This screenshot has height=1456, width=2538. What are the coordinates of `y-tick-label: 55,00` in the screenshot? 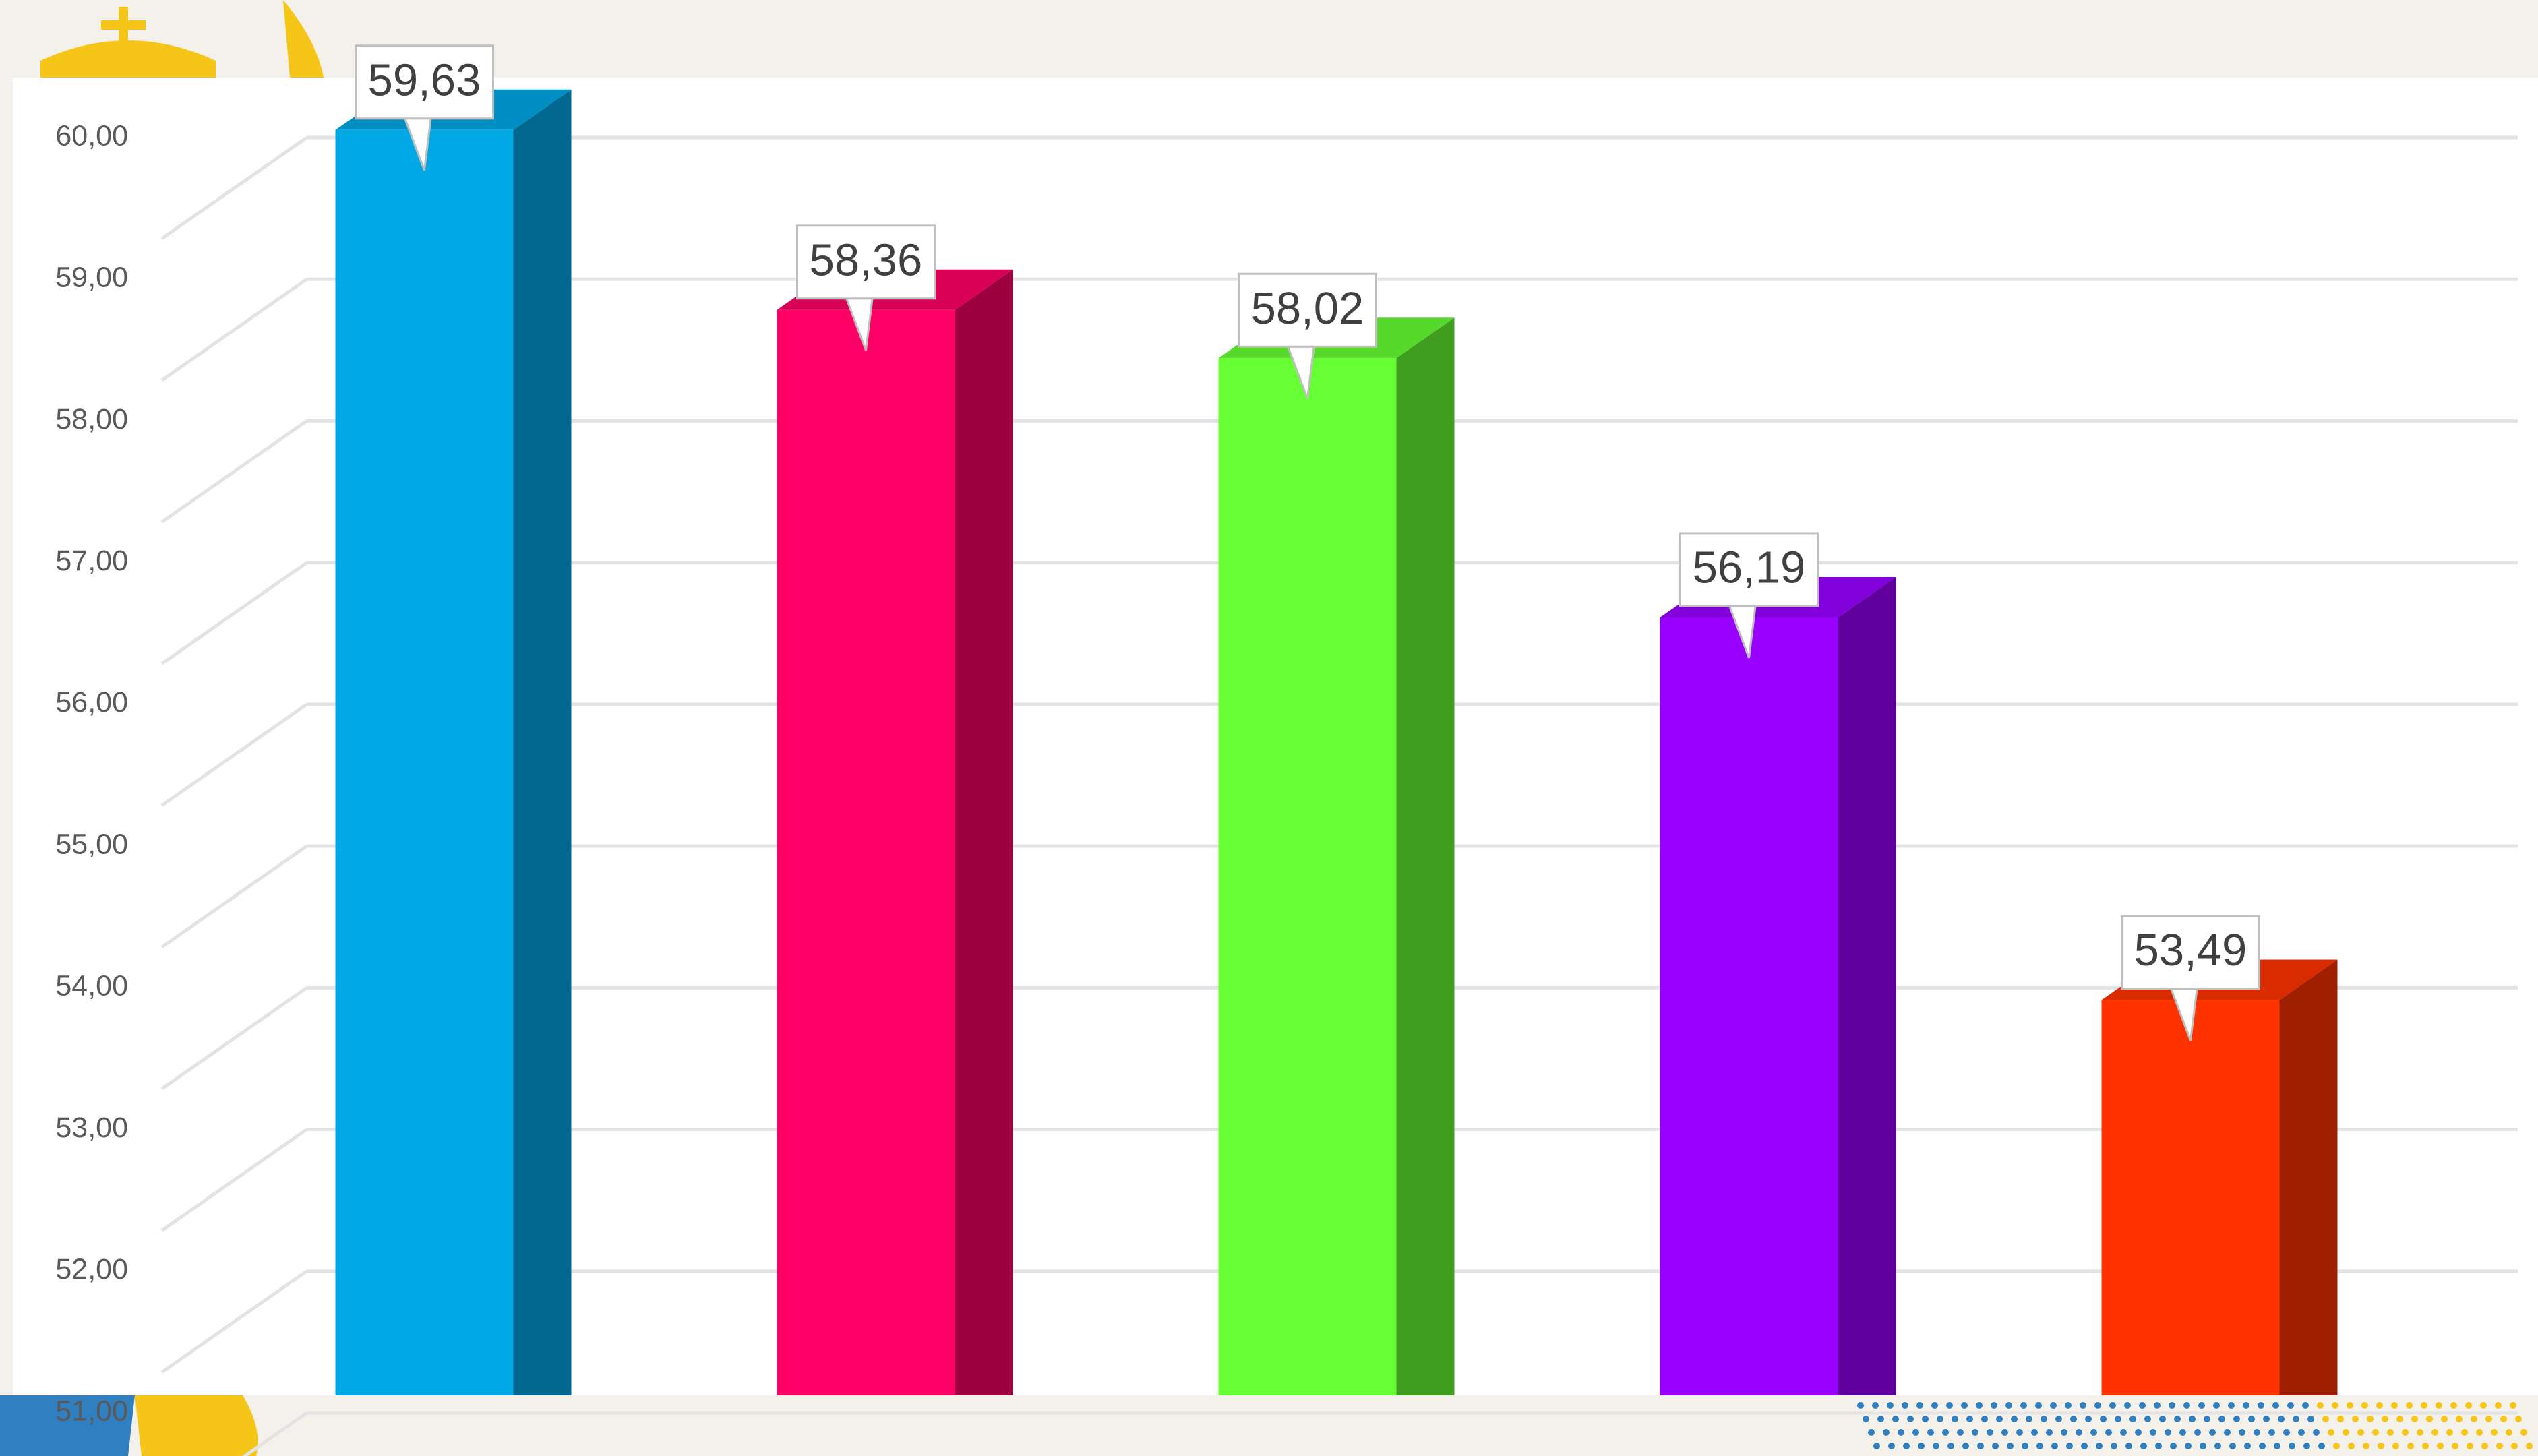 It's located at (91, 844).